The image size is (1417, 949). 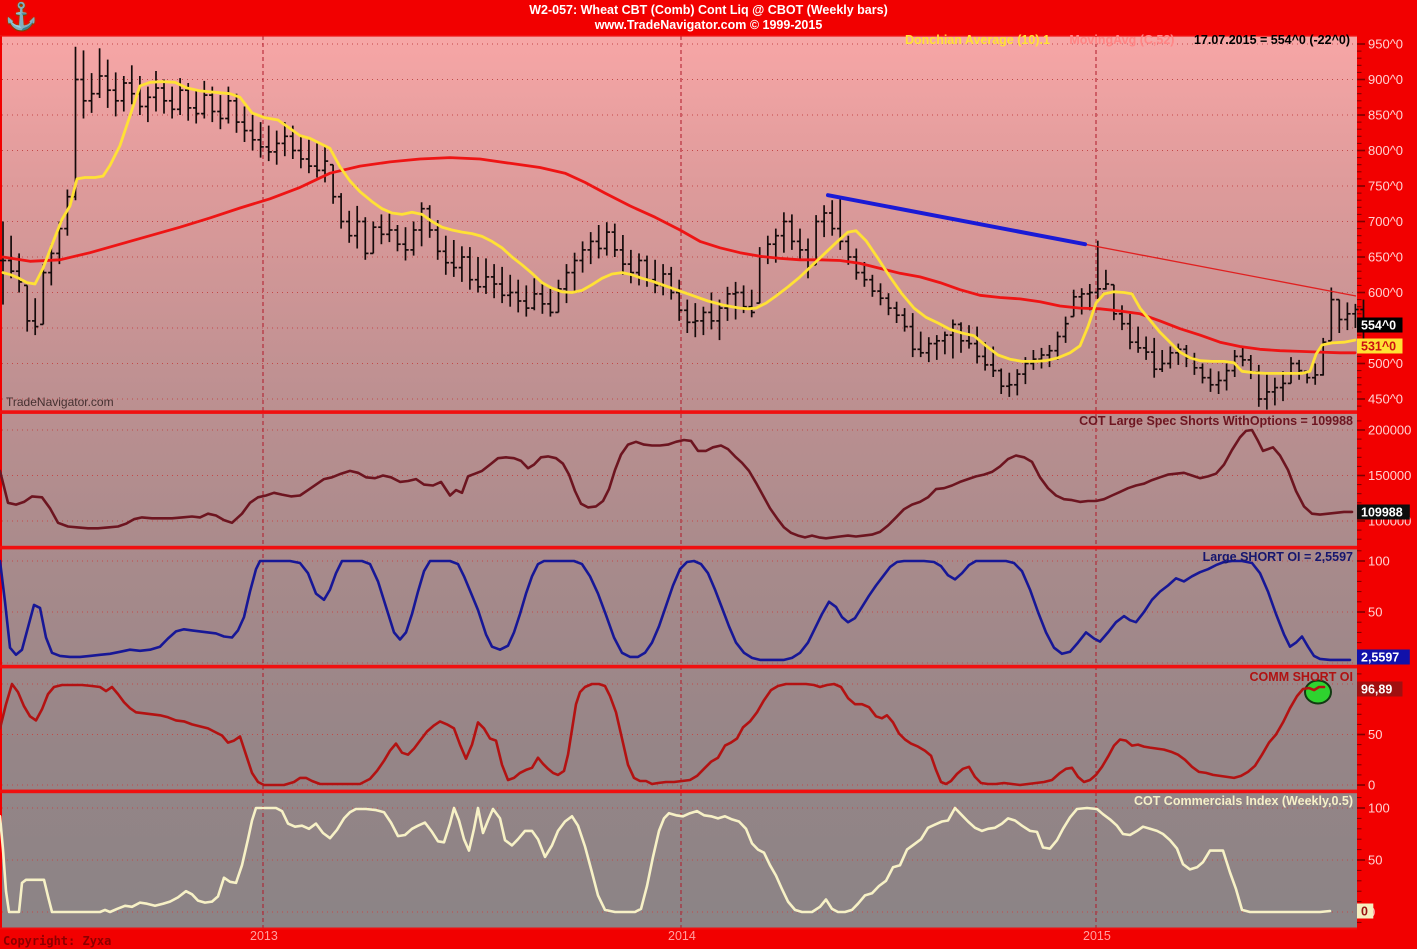 What do you see at coordinates (1385, 44) in the screenshot?
I see `axis-label: 950^0` at bounding box center [1385, 44].